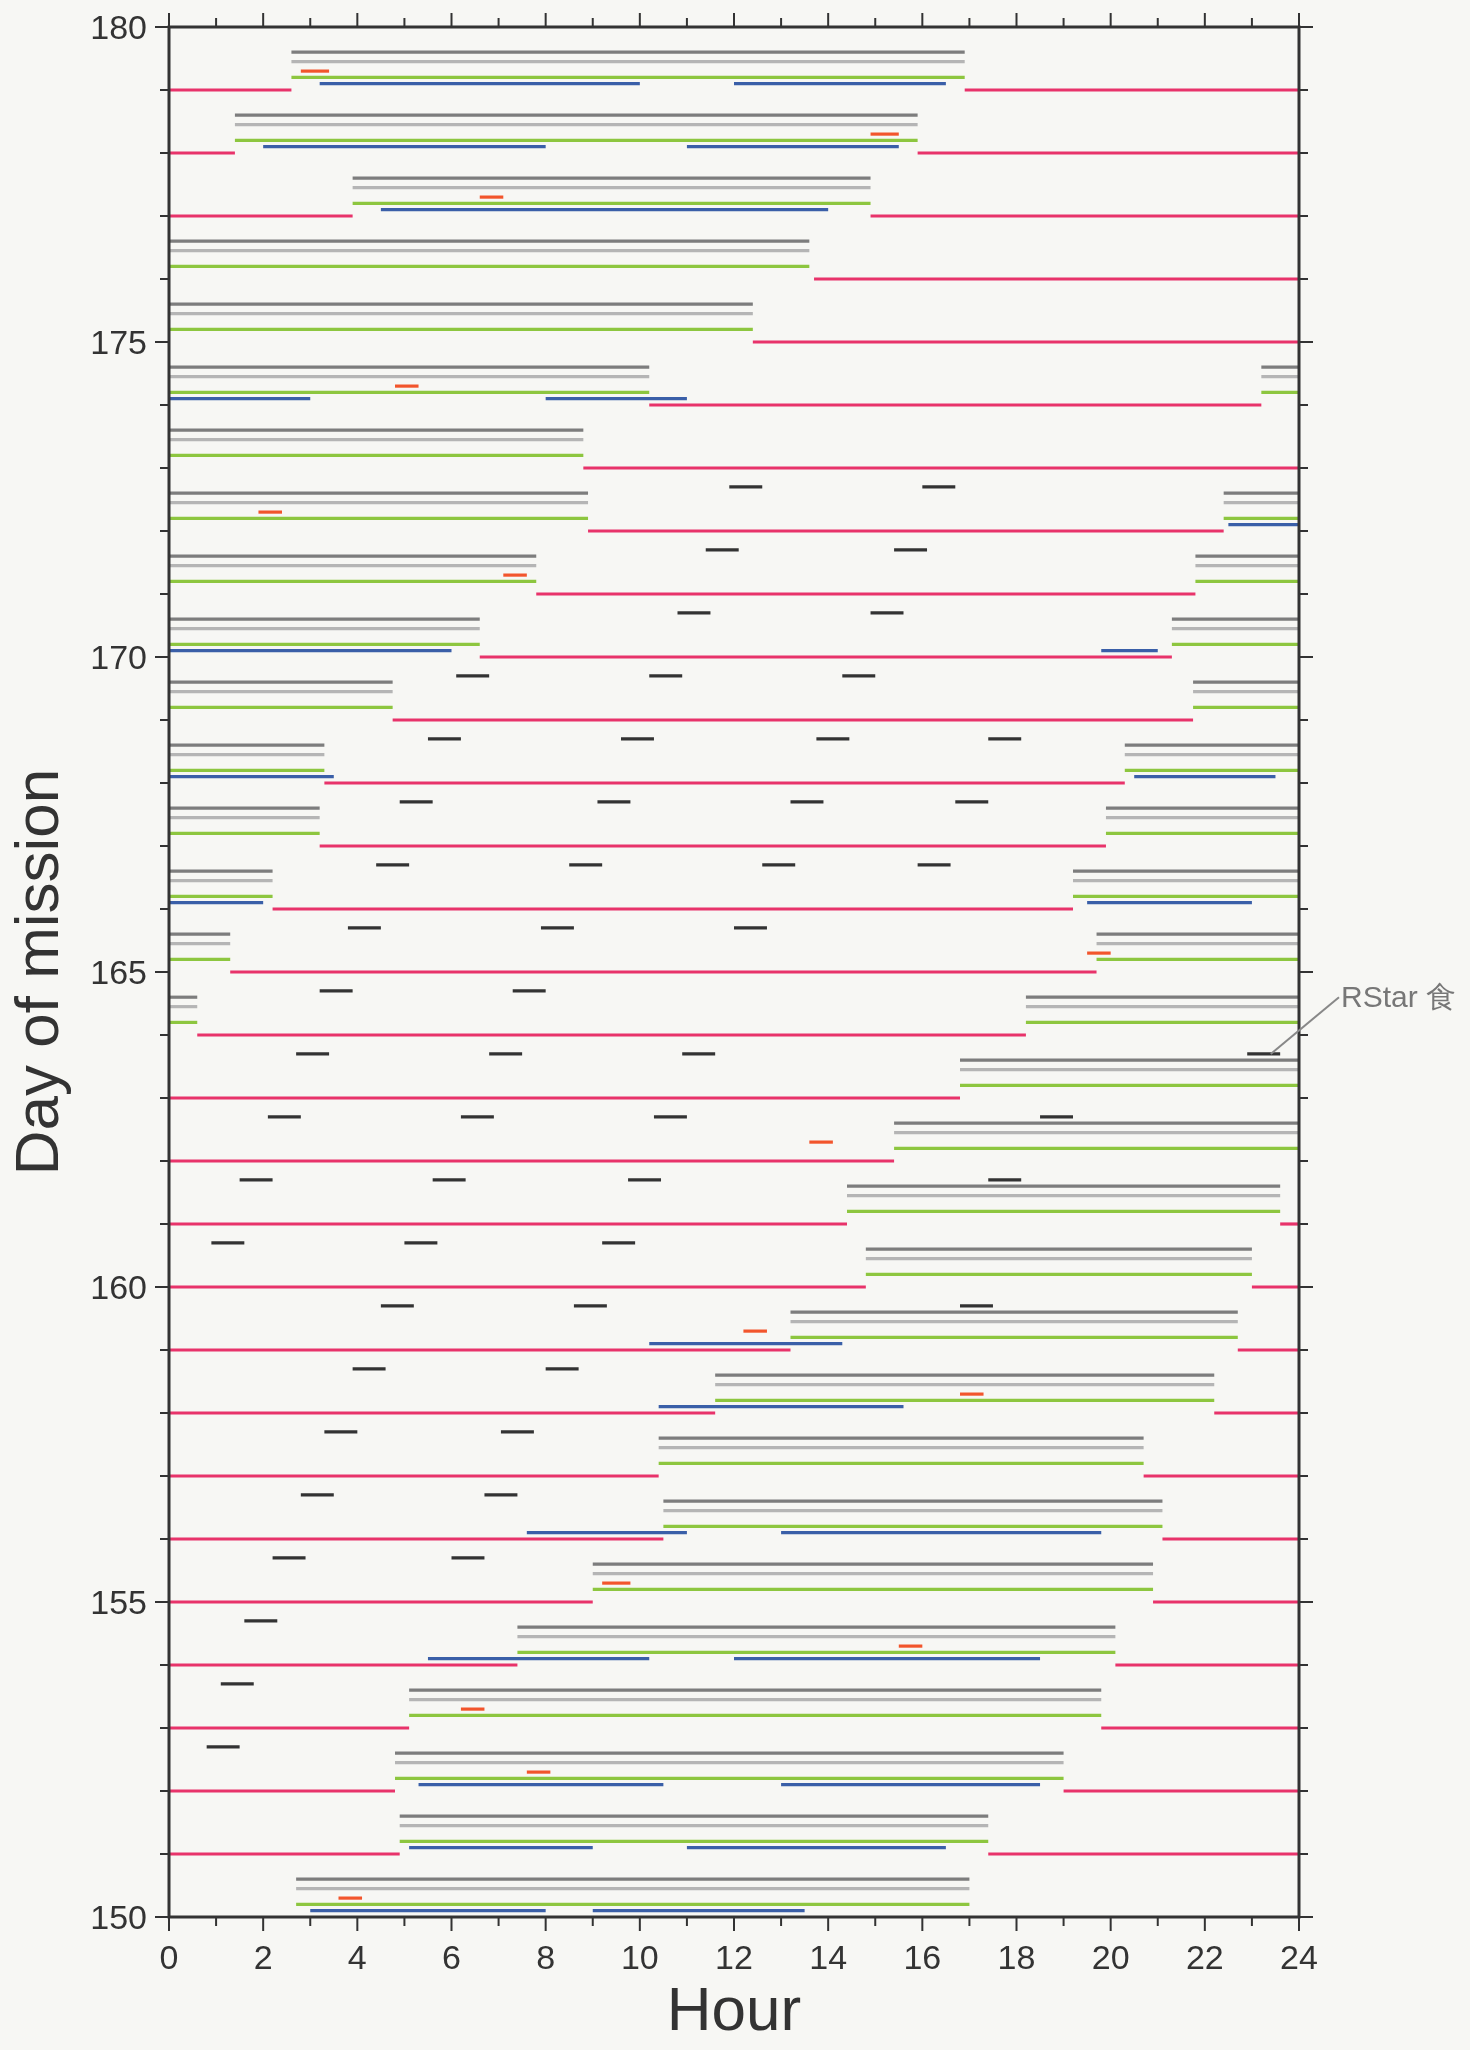  What do you see at coordinates (1016, 1957) in the screenshot?
I see `x-tick-label: 18` at bounding box center [1016, 1957].